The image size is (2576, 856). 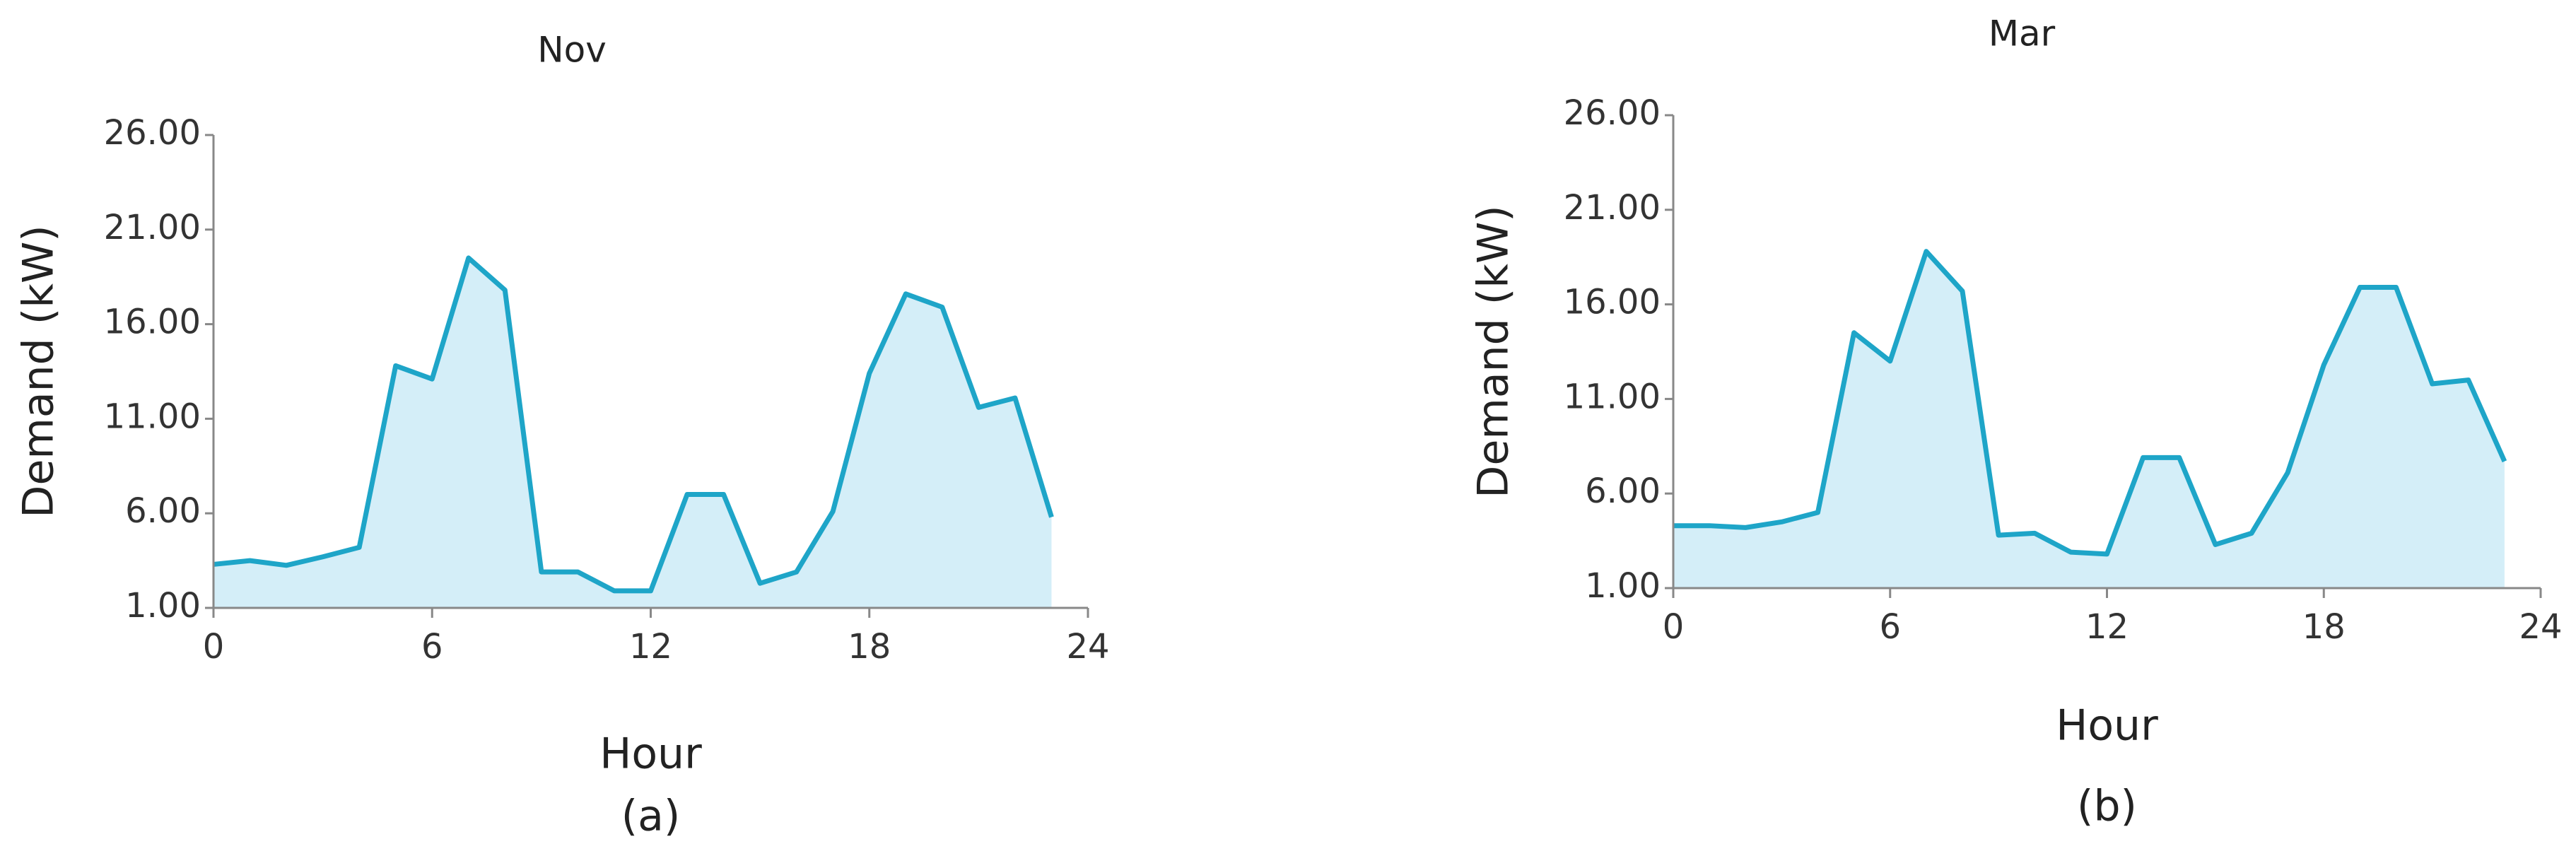 What do you see at coordinates (2023, 33) in the screenshot?
I see `chart-title: Mar` at bounding box center [2023, 33].